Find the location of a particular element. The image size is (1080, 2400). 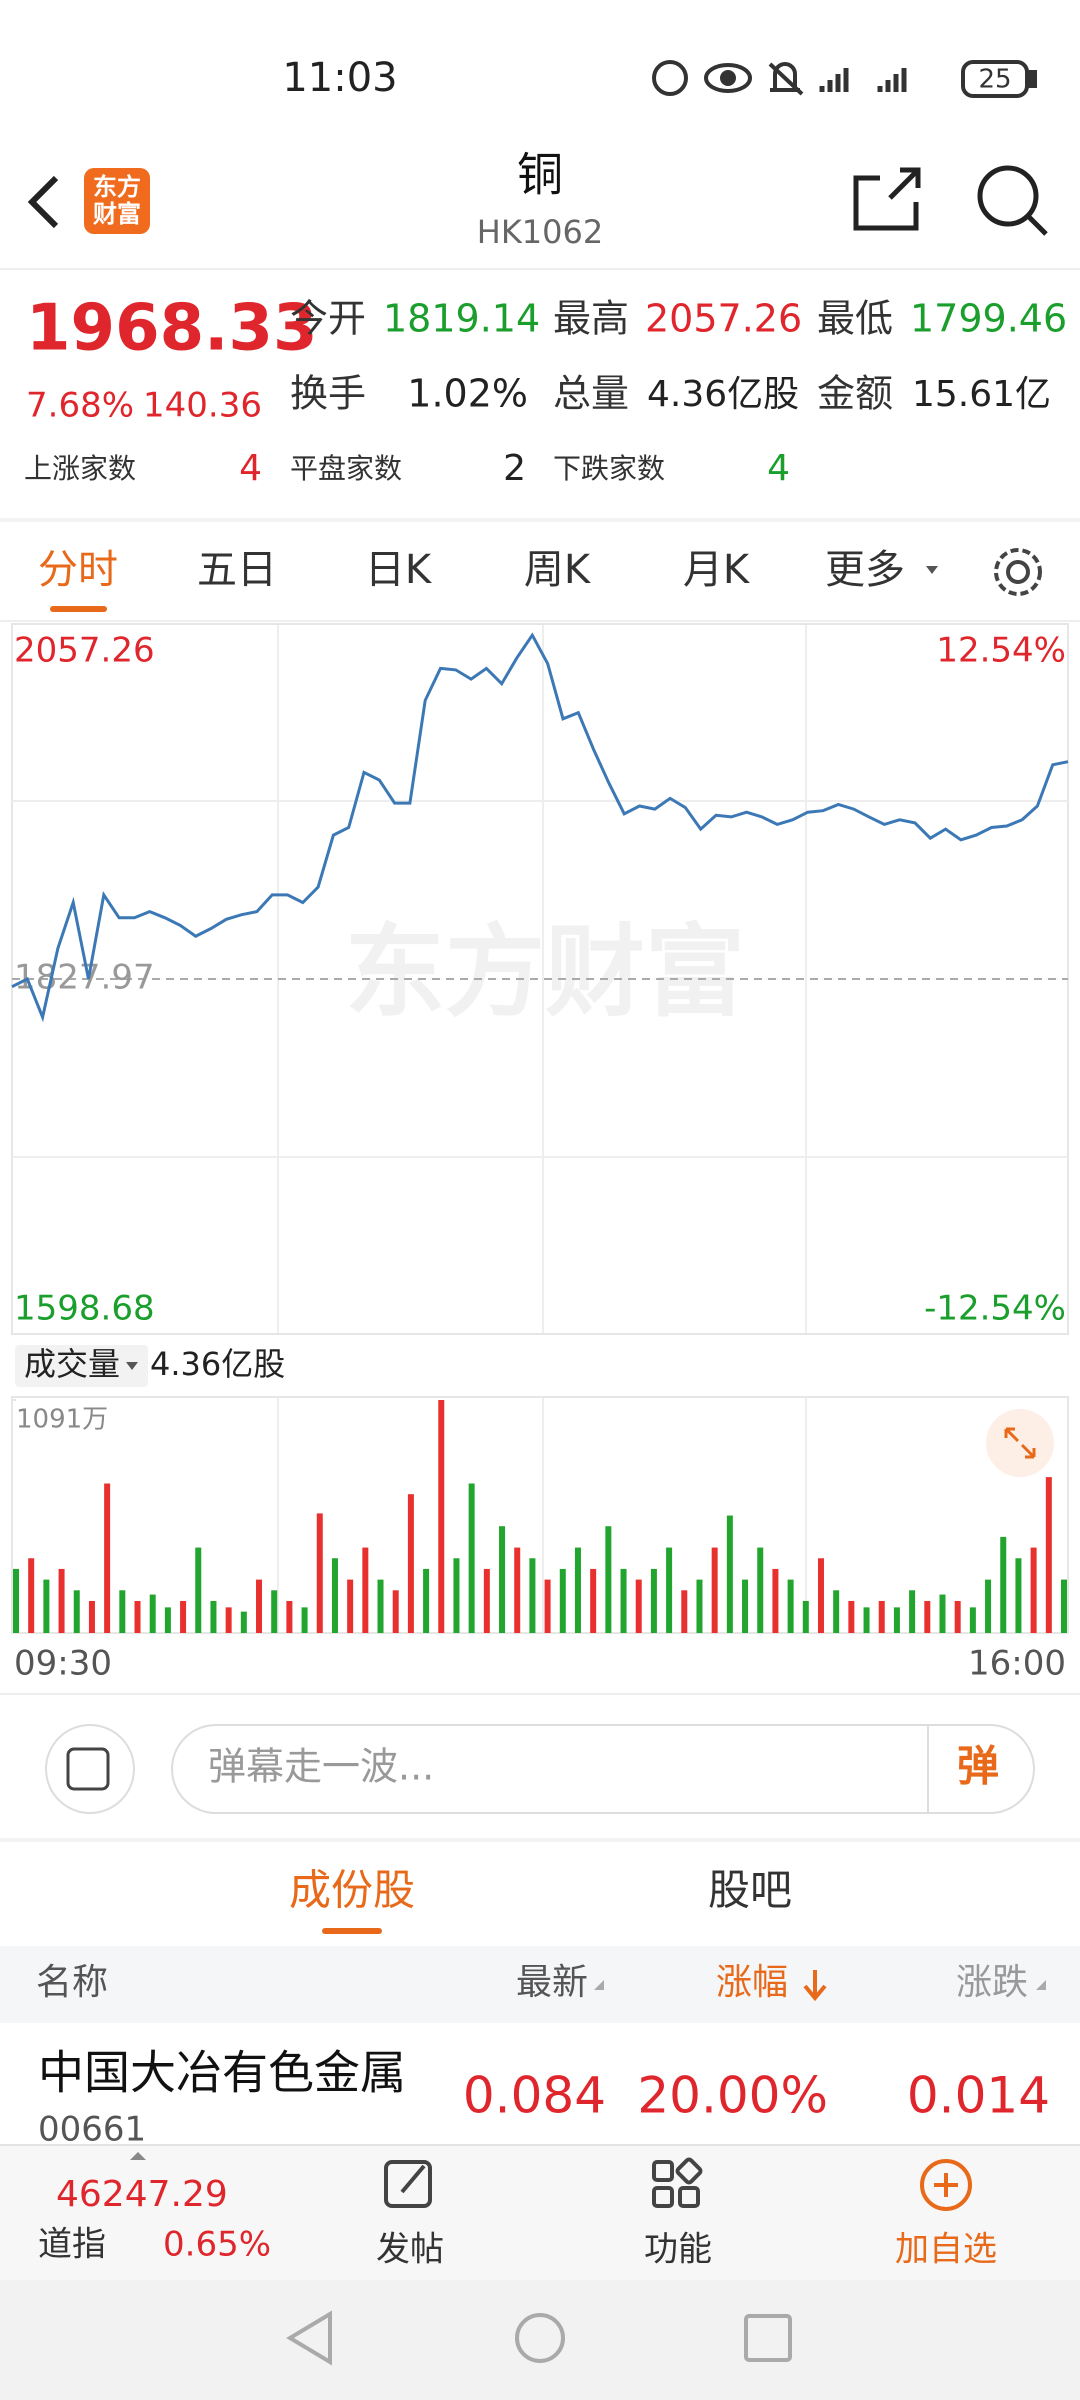

bottom-action: 发帖 is located at coordinates (410, 2250).